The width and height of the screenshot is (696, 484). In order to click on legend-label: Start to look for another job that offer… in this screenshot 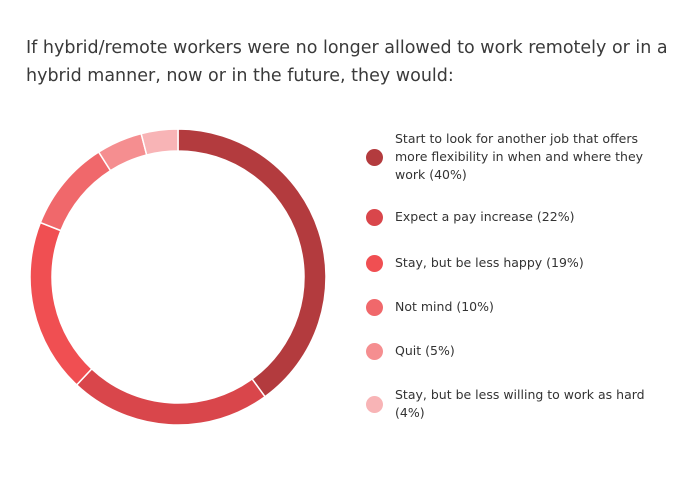, I will do `click(519, 156)`.